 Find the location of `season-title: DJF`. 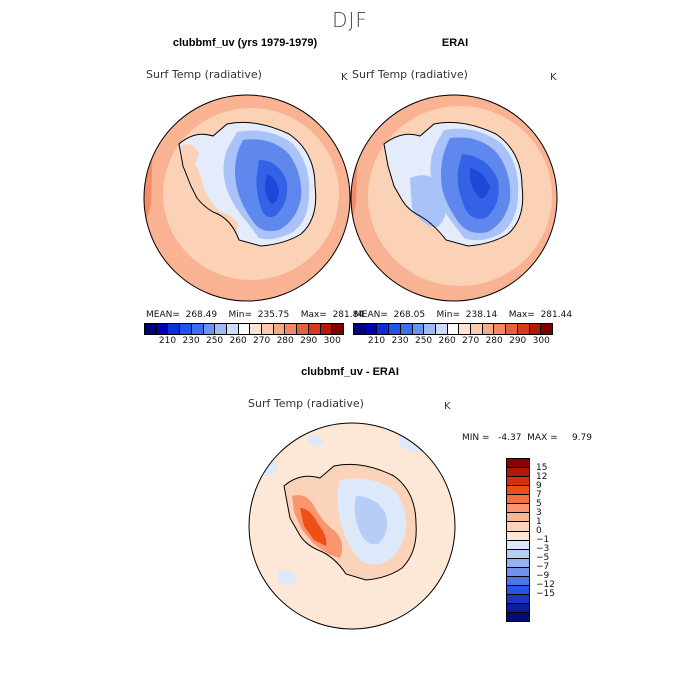

season-title: DJF is located at coordinates (350, 20).